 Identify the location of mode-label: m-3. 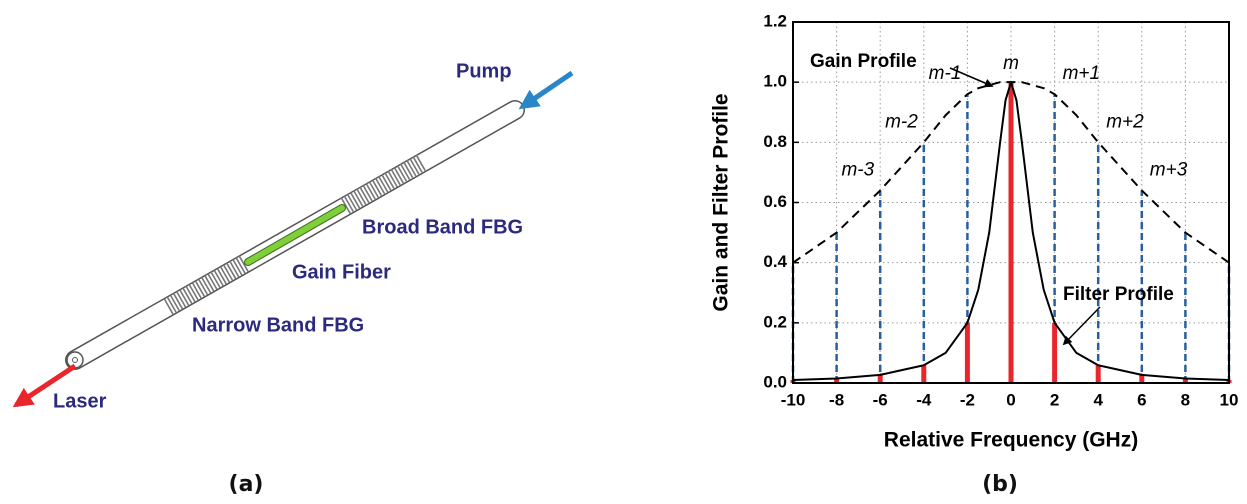
(857, 169).